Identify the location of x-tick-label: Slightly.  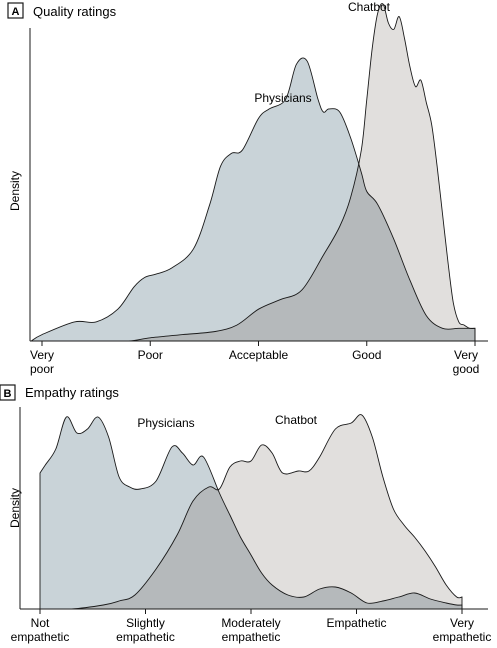
(145, 623).